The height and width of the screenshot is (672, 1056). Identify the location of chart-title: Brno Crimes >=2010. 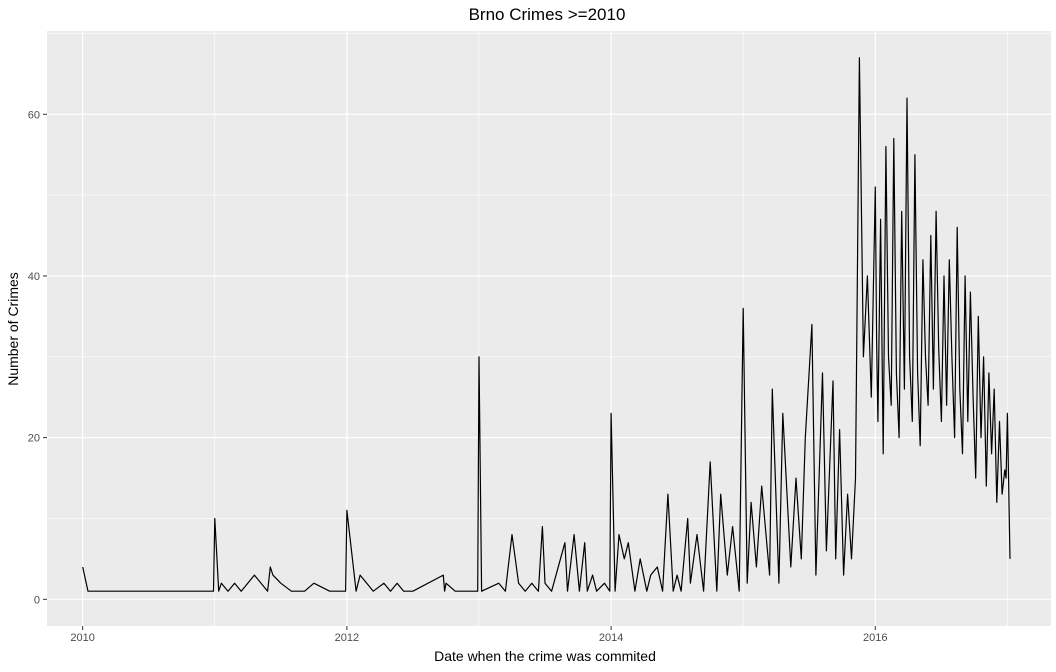
(547, 14).